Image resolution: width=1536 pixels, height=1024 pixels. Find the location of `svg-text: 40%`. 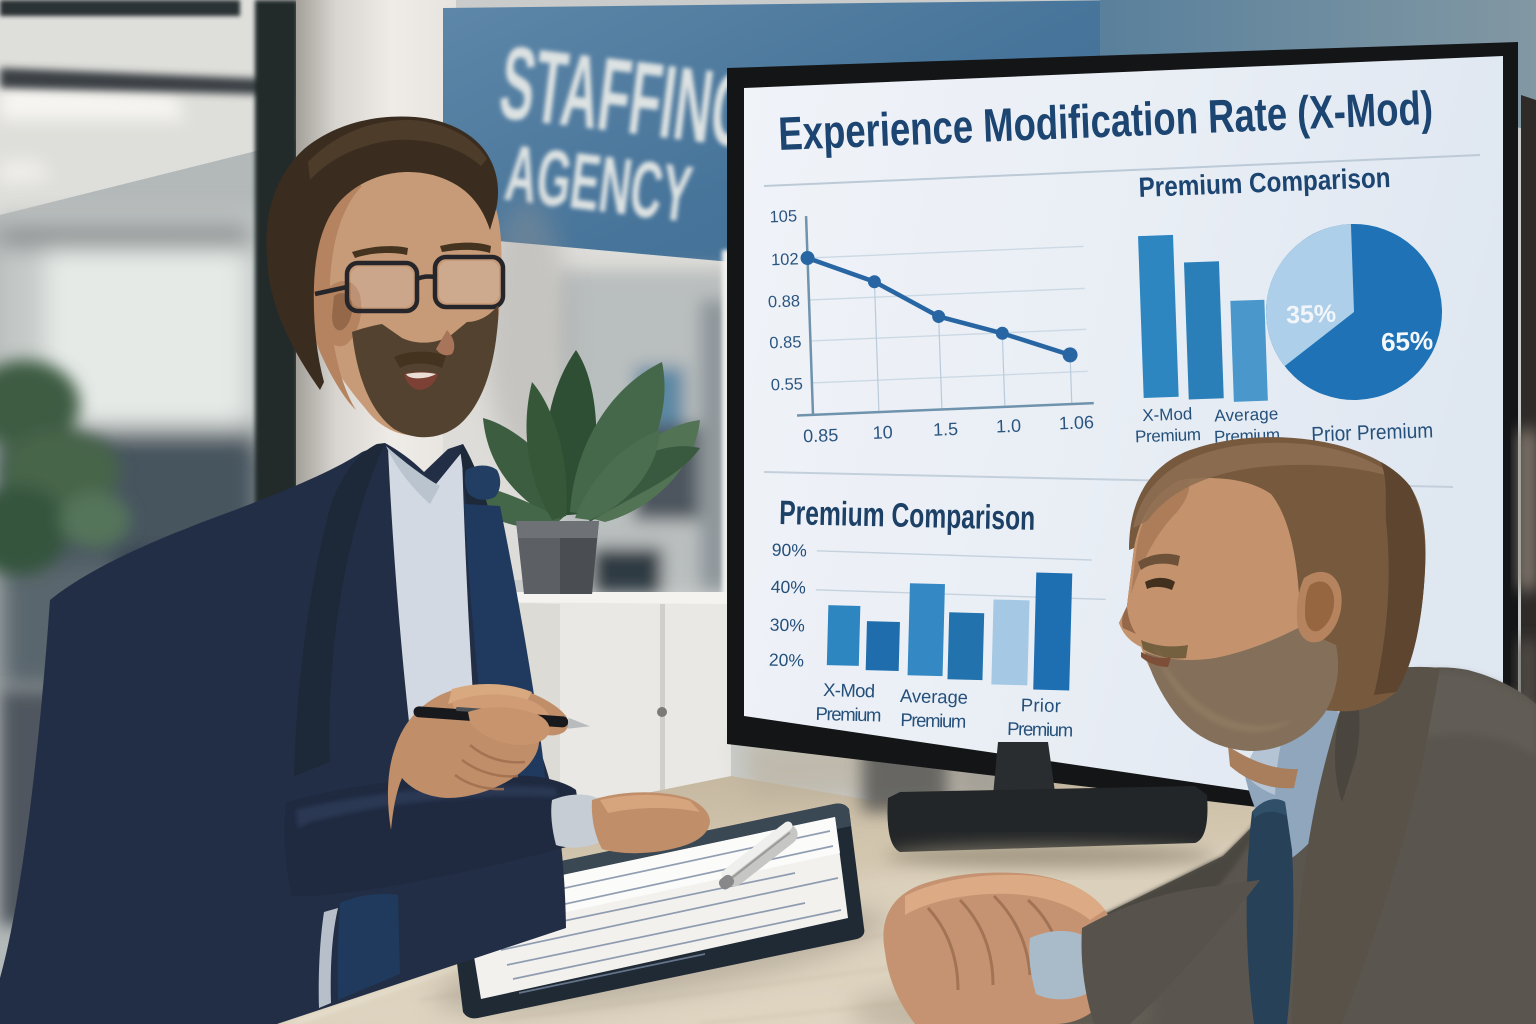

svg-text: 40% is located at coordinates (789, 587).